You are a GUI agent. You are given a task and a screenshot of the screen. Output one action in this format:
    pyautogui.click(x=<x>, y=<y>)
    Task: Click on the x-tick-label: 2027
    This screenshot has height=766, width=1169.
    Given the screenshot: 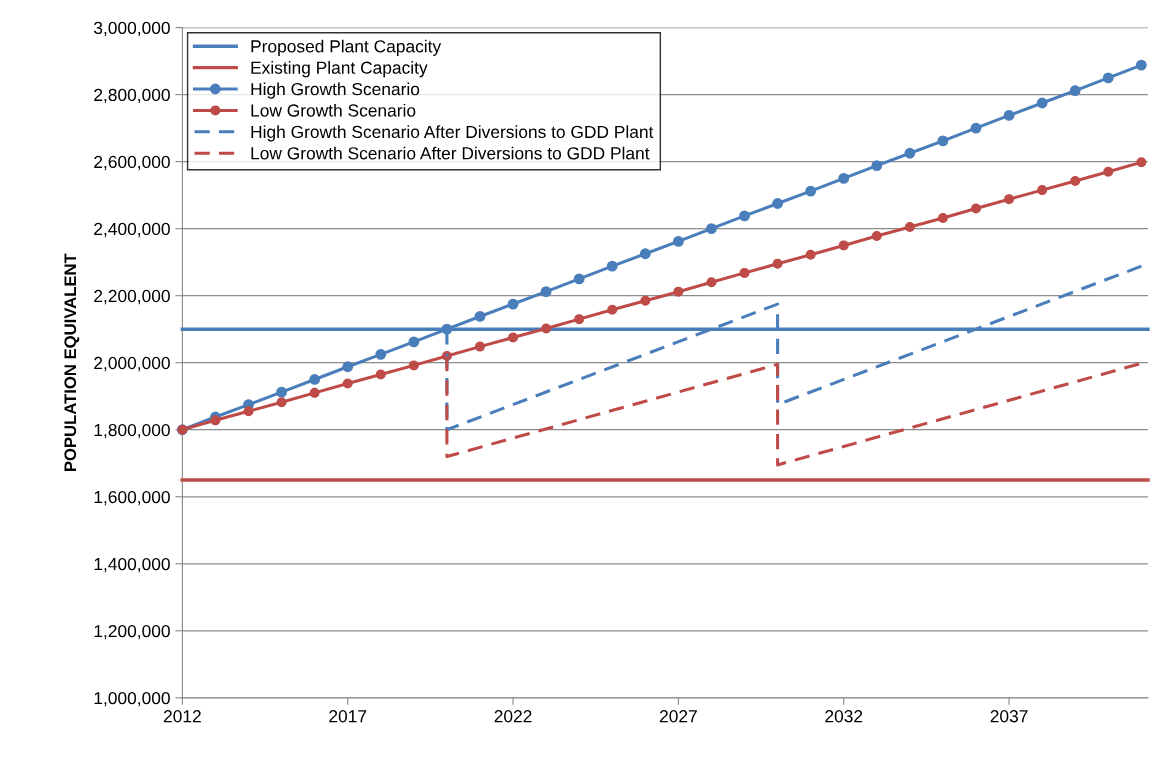 What is the action you would take?
    pyautogui.click(x=678, y=716)
    